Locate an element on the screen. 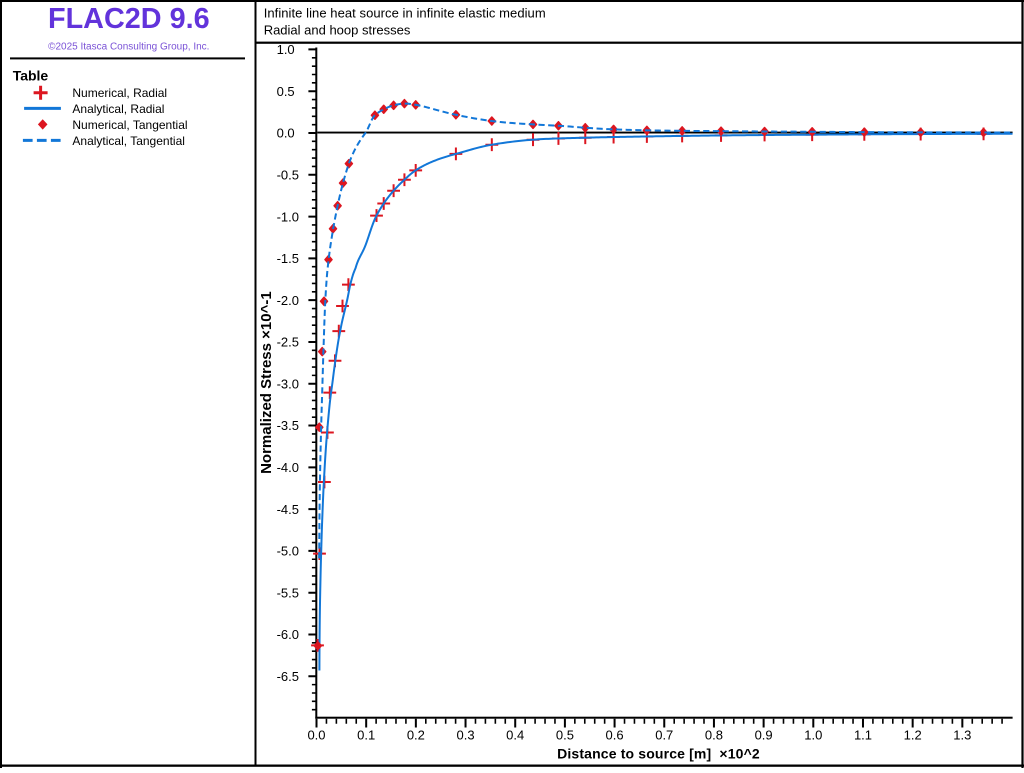 The width and height of the screenshot is (1024, 773). svg-text: -4.5 is located at coordinates (288, 509).